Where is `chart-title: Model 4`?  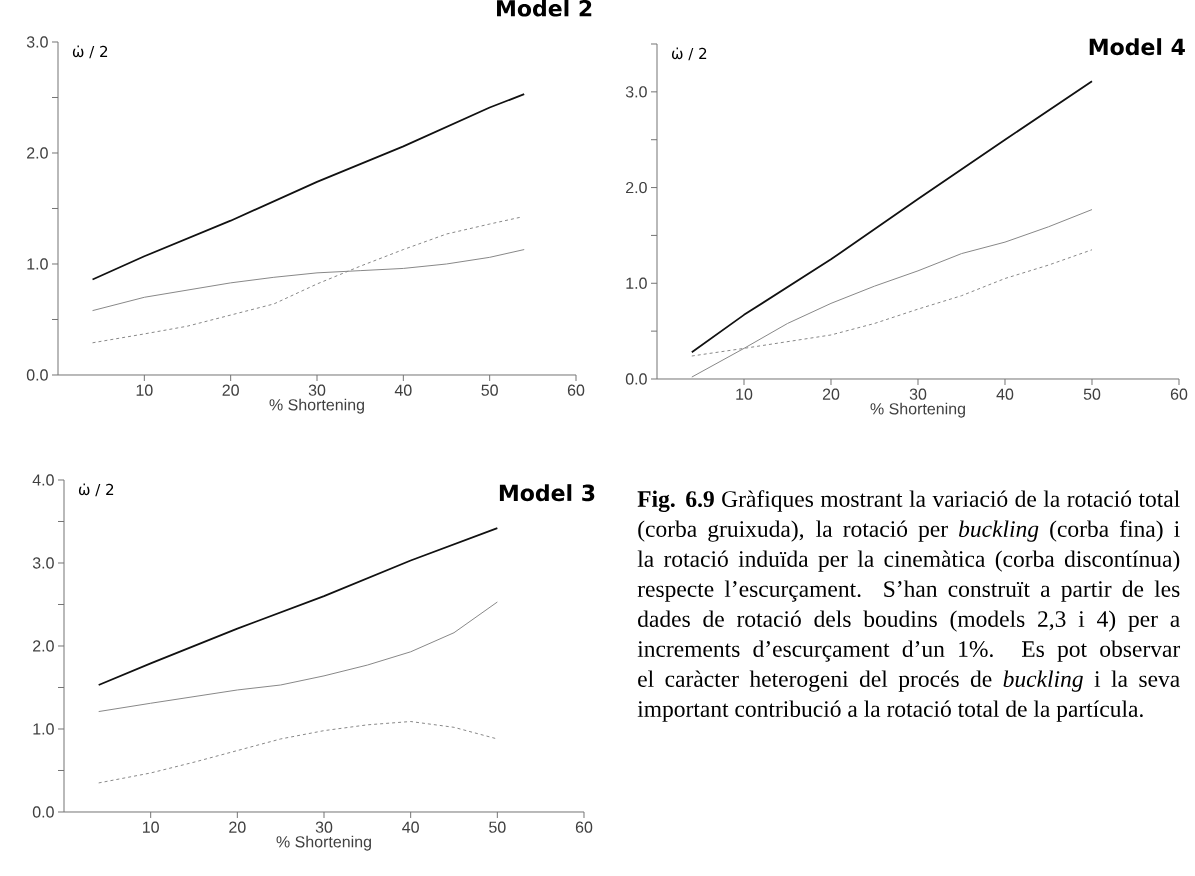 chart-title: Model 4 is located at coordinates (1137, 47).